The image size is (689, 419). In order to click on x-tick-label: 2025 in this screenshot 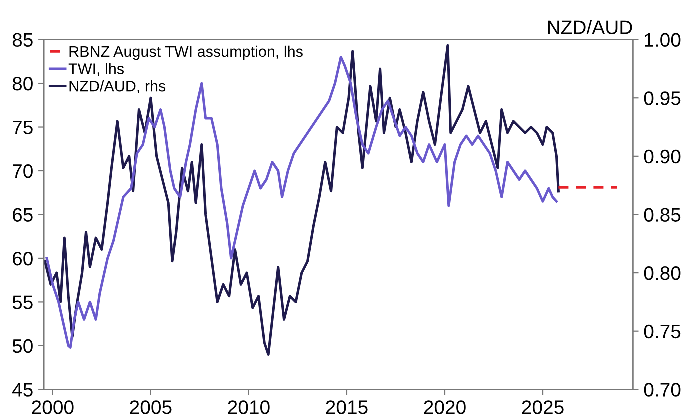, I will do `click(543, 407)`.